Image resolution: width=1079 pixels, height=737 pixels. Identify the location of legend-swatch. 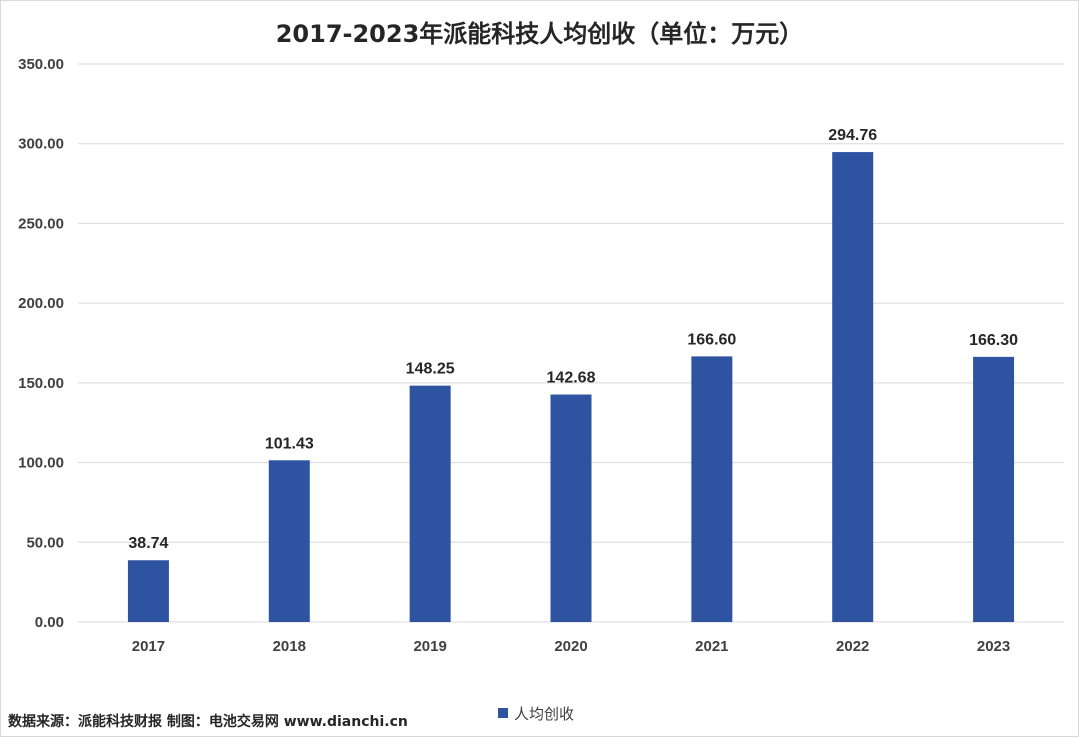
(503, 713).